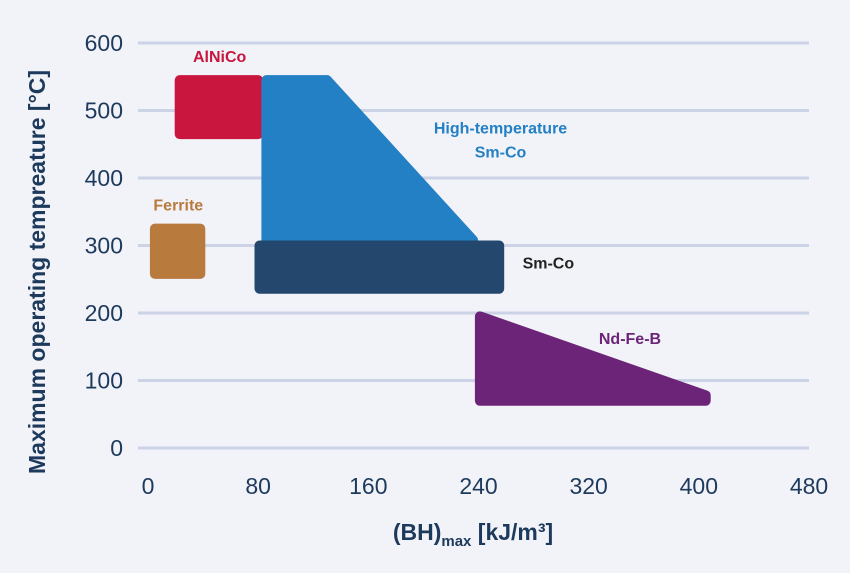 Image resolution: width=850 pixels, height=573 pixels. Describe the element at coordinates (512, 532) in the screenshot. I see `x-axis-label-unit: [kJ/m³]` at that location.